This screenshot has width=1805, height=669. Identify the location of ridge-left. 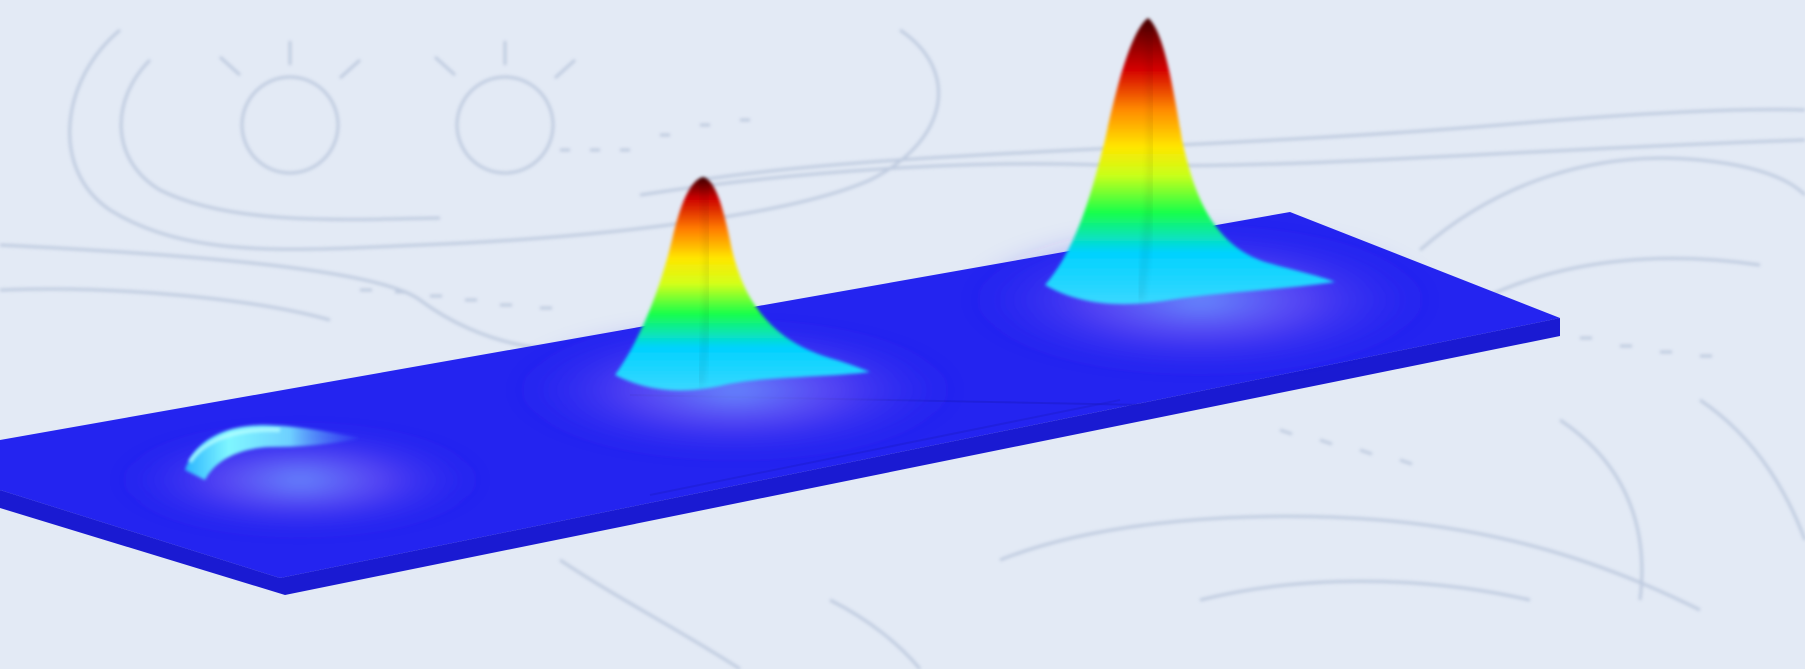
(272, 452).